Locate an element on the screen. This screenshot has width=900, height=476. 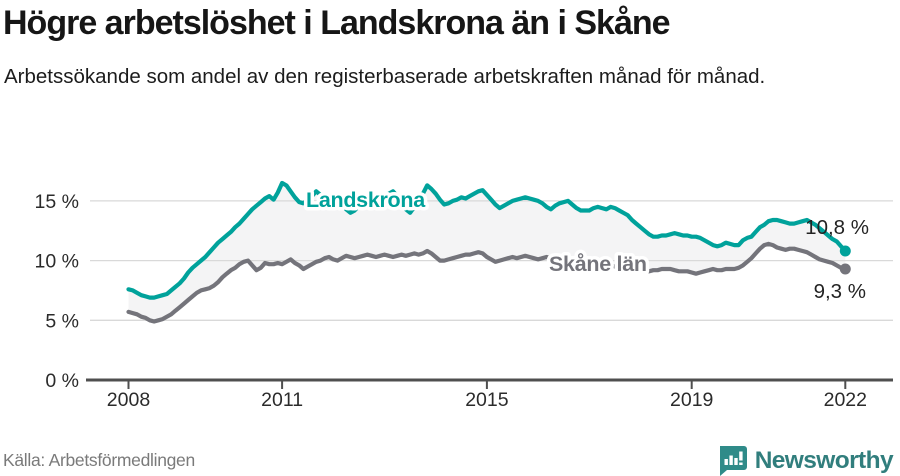
series-end-dot-landskrona is located at coordinates (845, 251).